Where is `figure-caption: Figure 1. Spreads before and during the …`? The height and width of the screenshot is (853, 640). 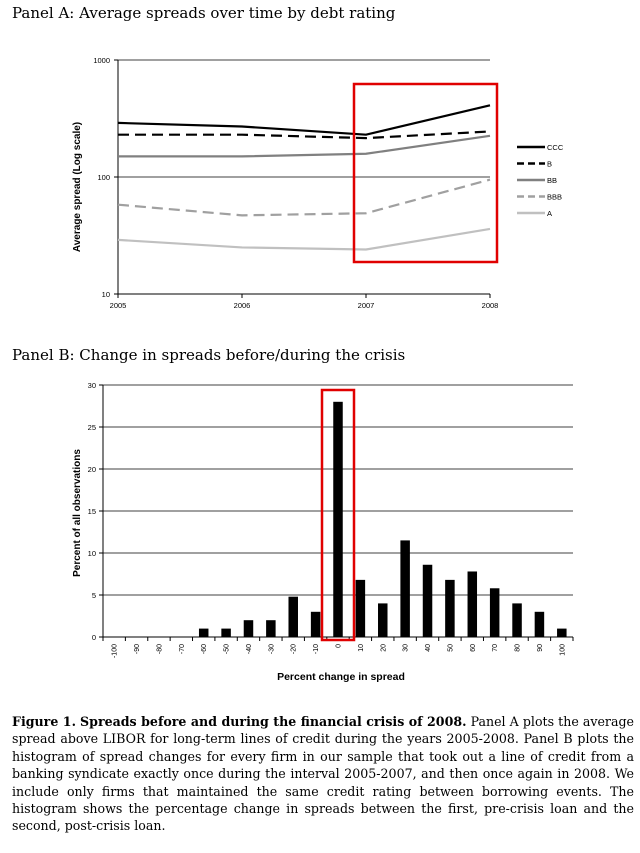
figure-caption: Figure 1. Spreads before and during the … is located at coordinates (323, 774).